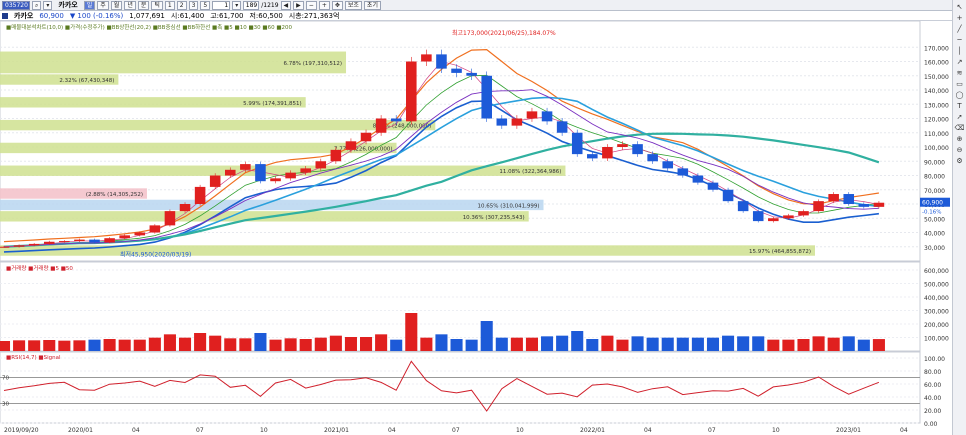 The width and height of the screenshot is (966, 435). Describe the element at coordinates (934, 162) in the screenshot. I see `price-tick-label: 90,000` at that location.